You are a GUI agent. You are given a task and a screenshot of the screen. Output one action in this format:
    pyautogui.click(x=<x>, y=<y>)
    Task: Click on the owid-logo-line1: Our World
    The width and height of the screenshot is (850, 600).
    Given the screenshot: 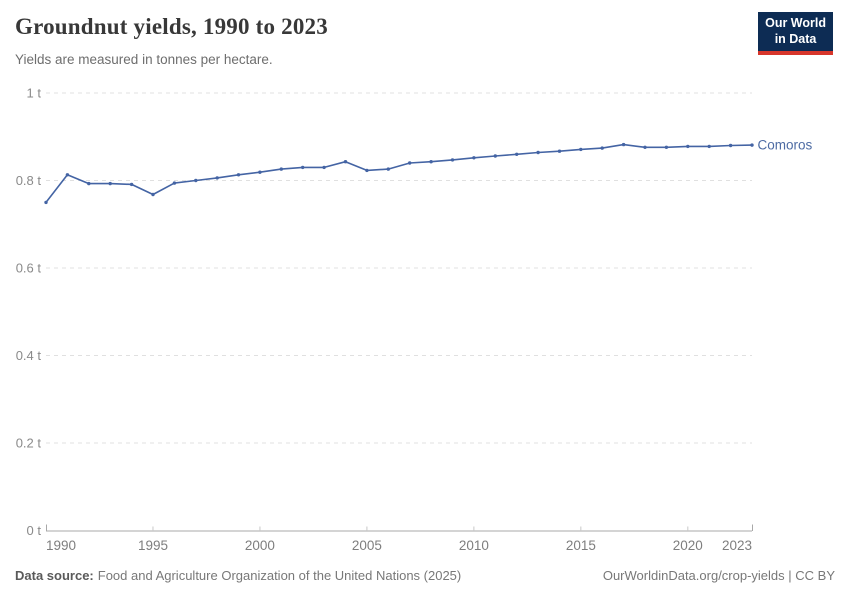 What is the action you would take?
    pyautogui.click(x=795, y=23)
    